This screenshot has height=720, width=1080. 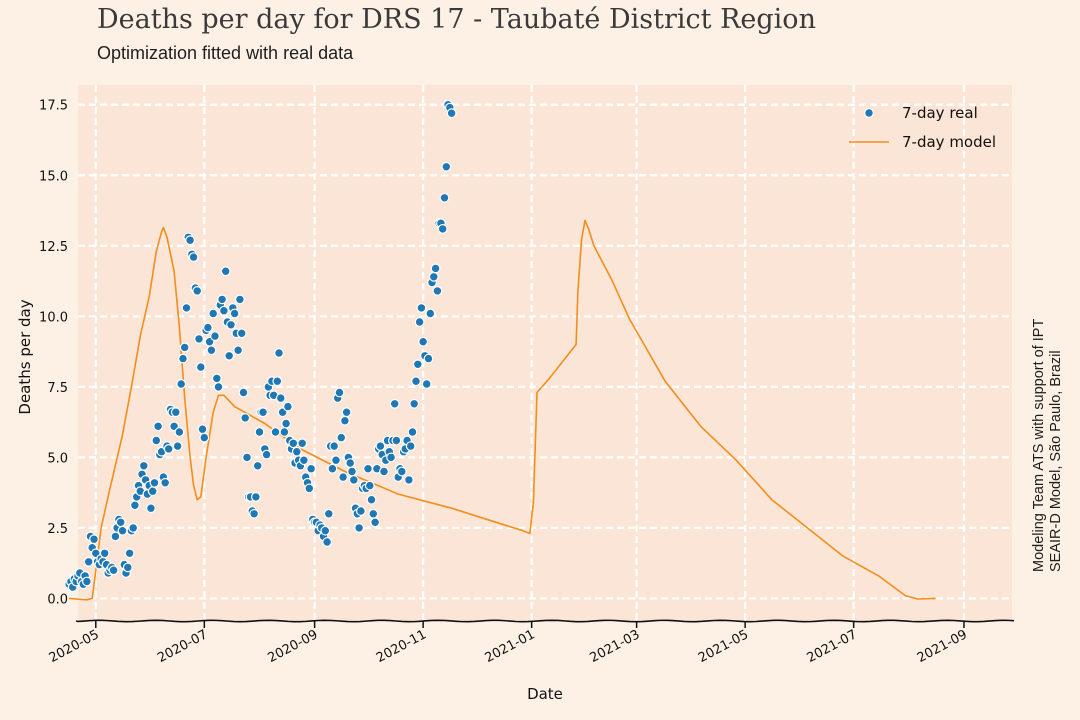 I want to click on y-tick-label: 5.0, so click(x=57, y=458).